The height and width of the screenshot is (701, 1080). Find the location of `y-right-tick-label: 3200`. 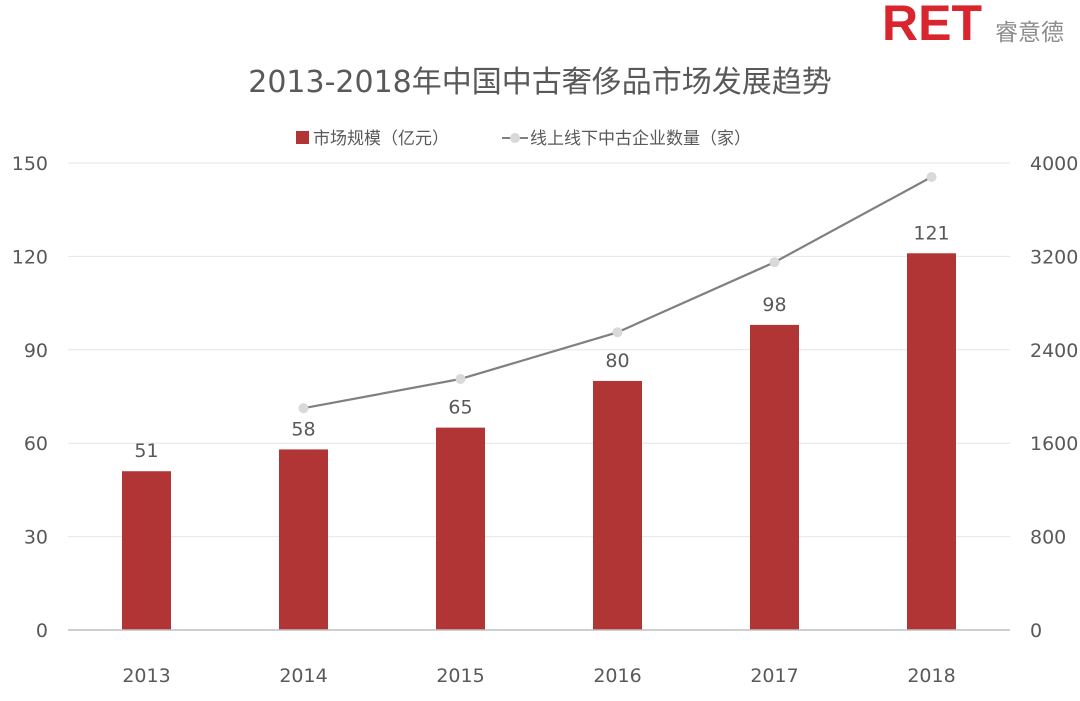

y-right-tick-label: 3200 is located at coordinates (1054, 257).